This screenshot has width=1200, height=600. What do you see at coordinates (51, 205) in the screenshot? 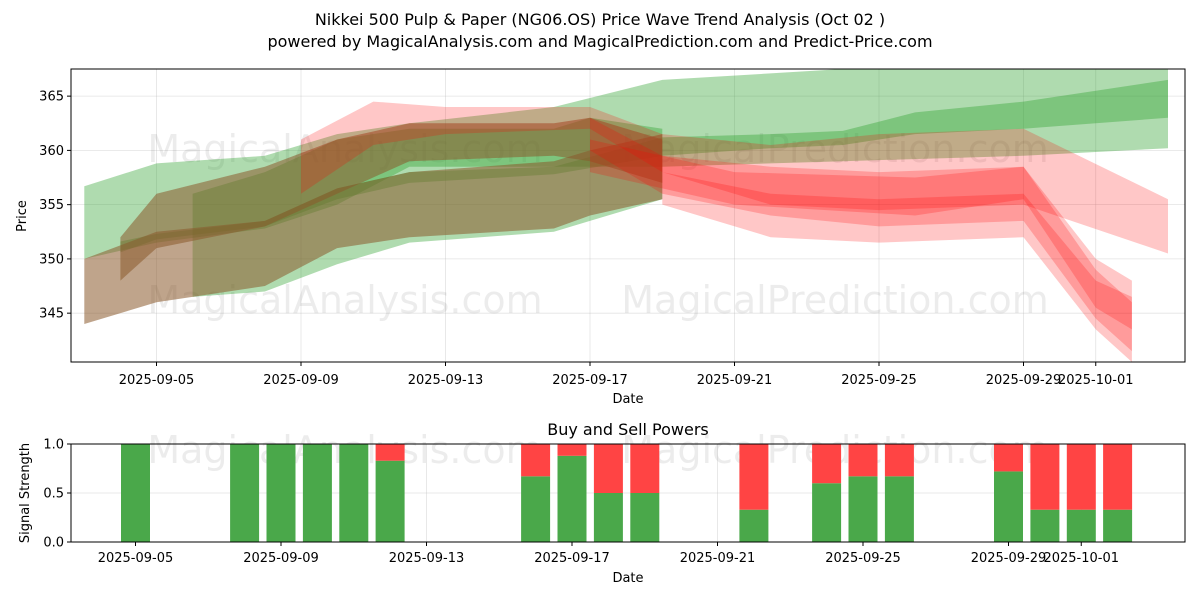
I see `top-y-tick-label: 355` at bounding box center [51, 205].